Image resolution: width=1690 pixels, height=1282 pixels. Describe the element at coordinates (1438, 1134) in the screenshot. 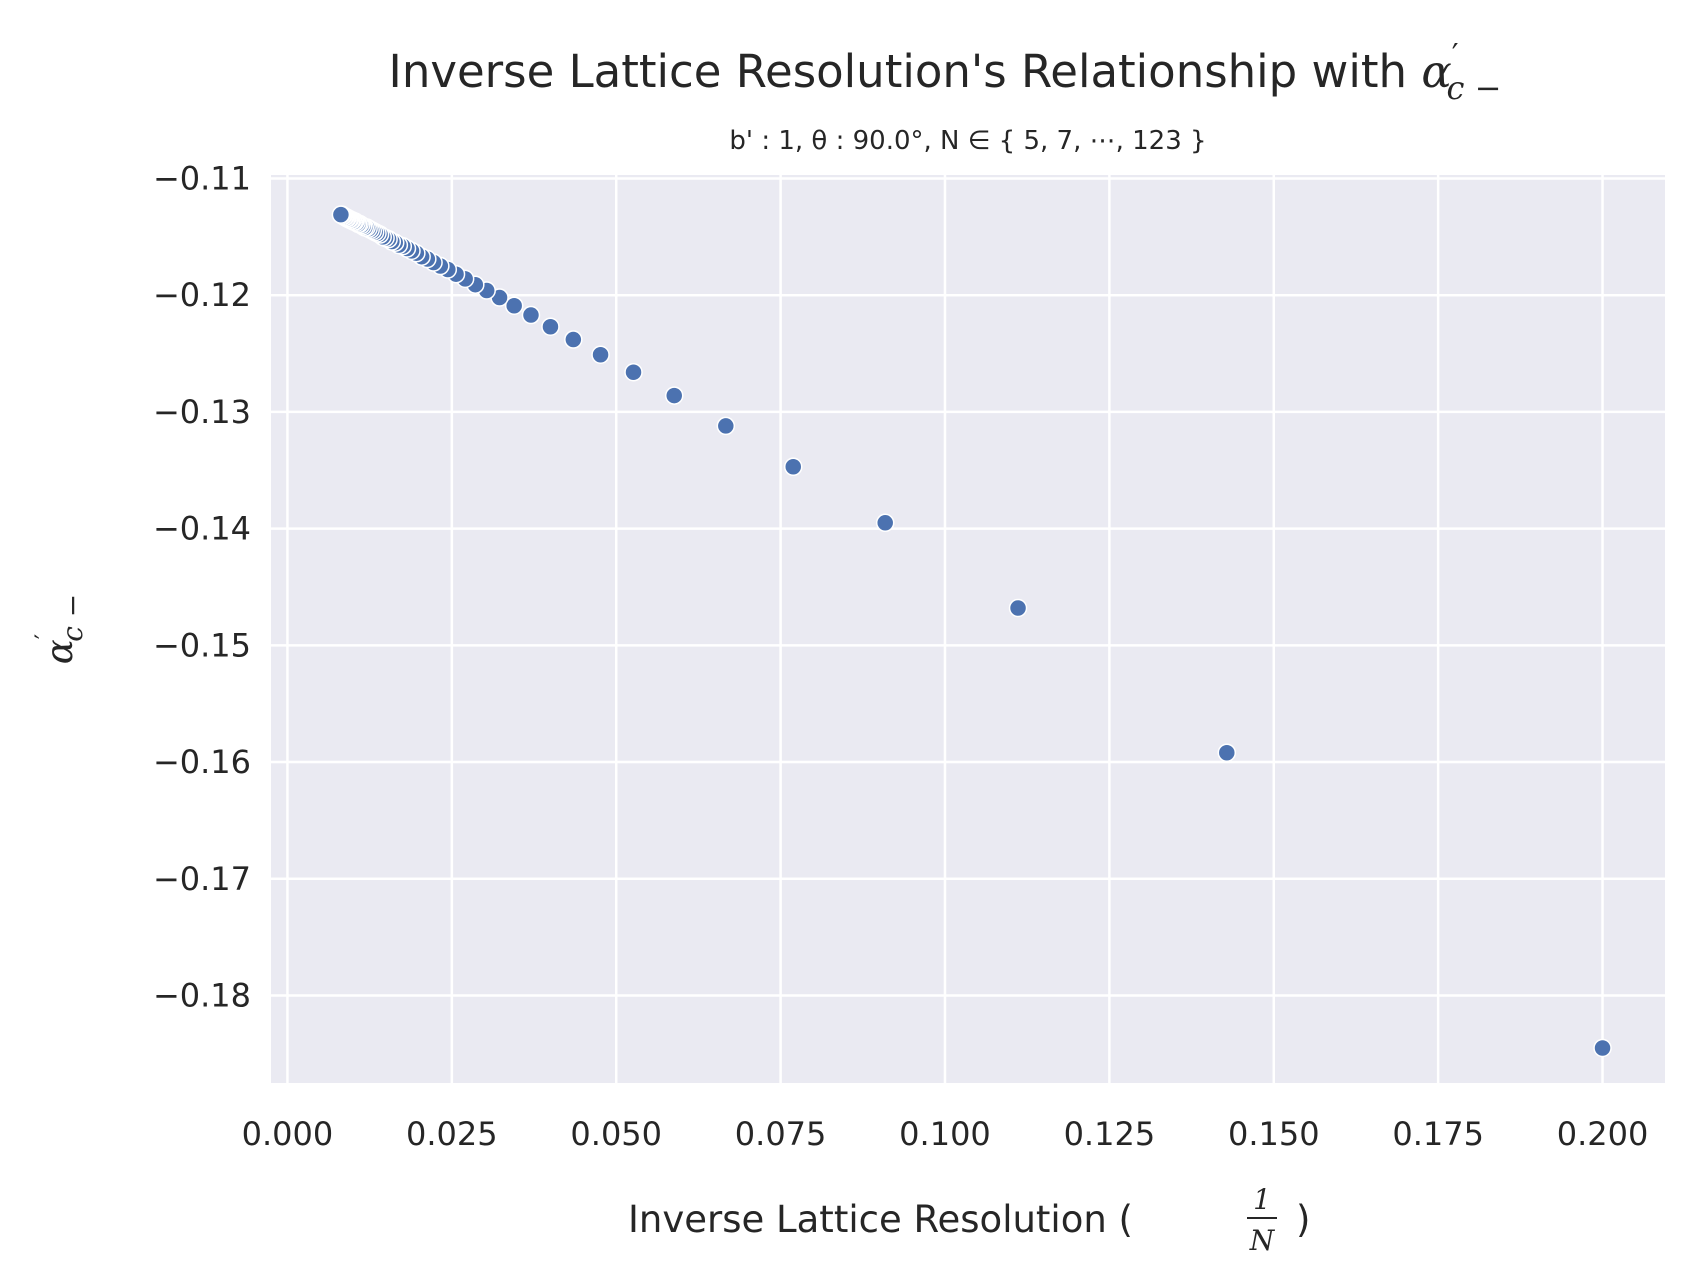

I see `x-tick-label: 0.175` at that location.